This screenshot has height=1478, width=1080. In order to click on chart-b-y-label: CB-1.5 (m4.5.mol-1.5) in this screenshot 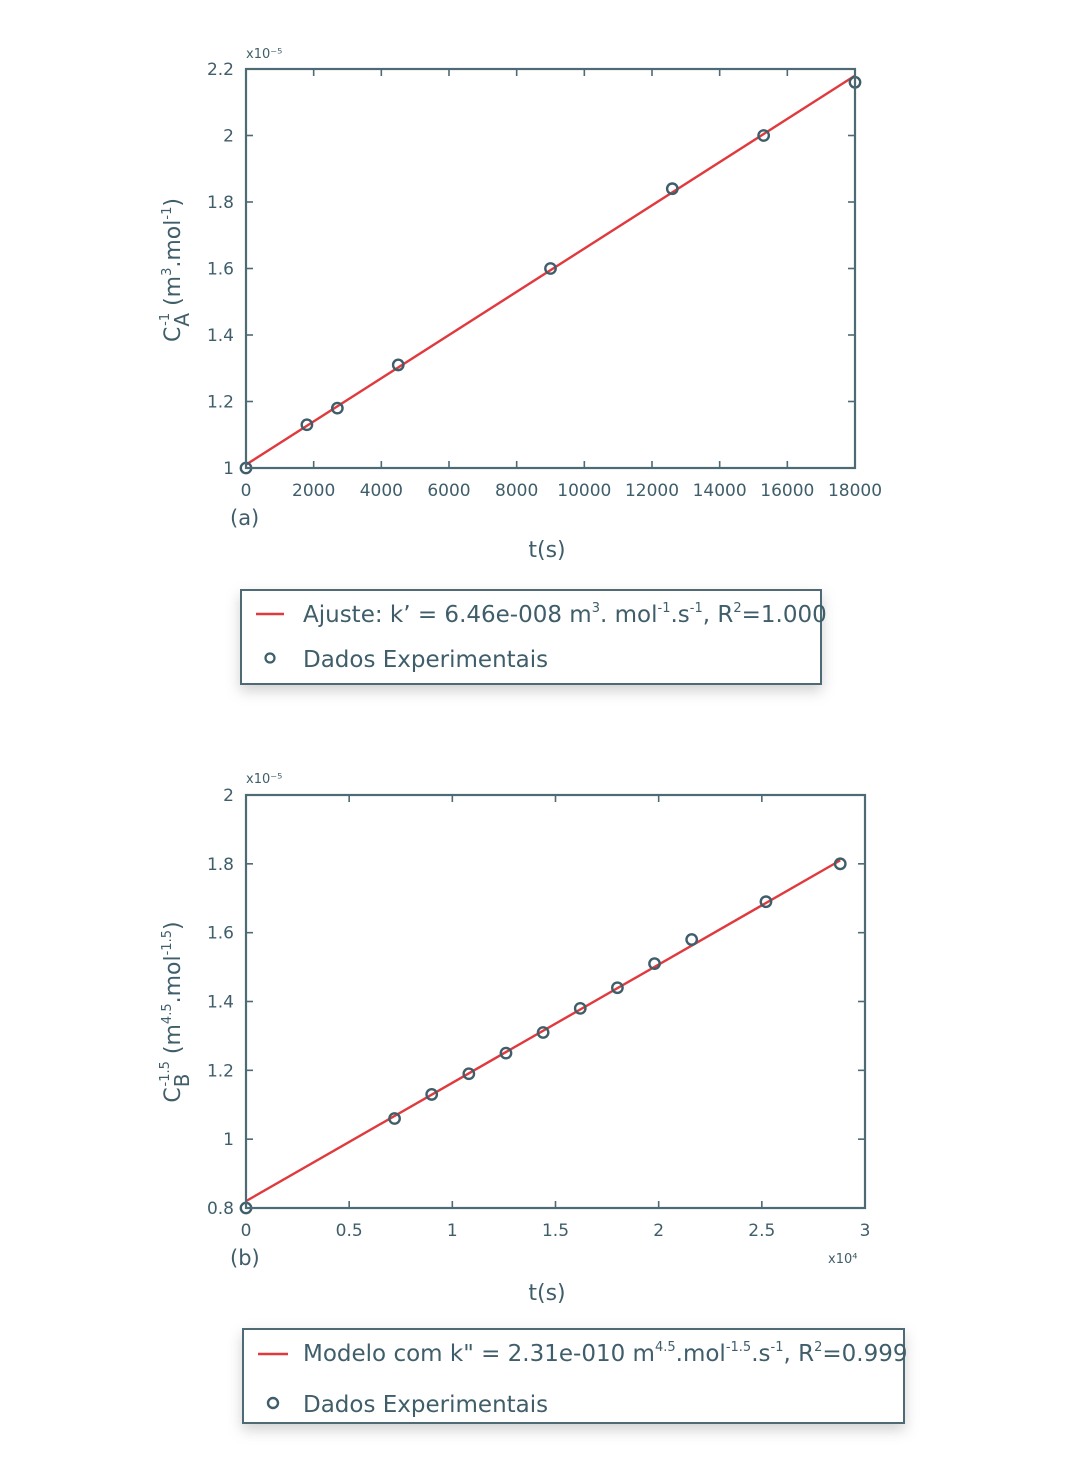, I will do `click(176, 1011)`.